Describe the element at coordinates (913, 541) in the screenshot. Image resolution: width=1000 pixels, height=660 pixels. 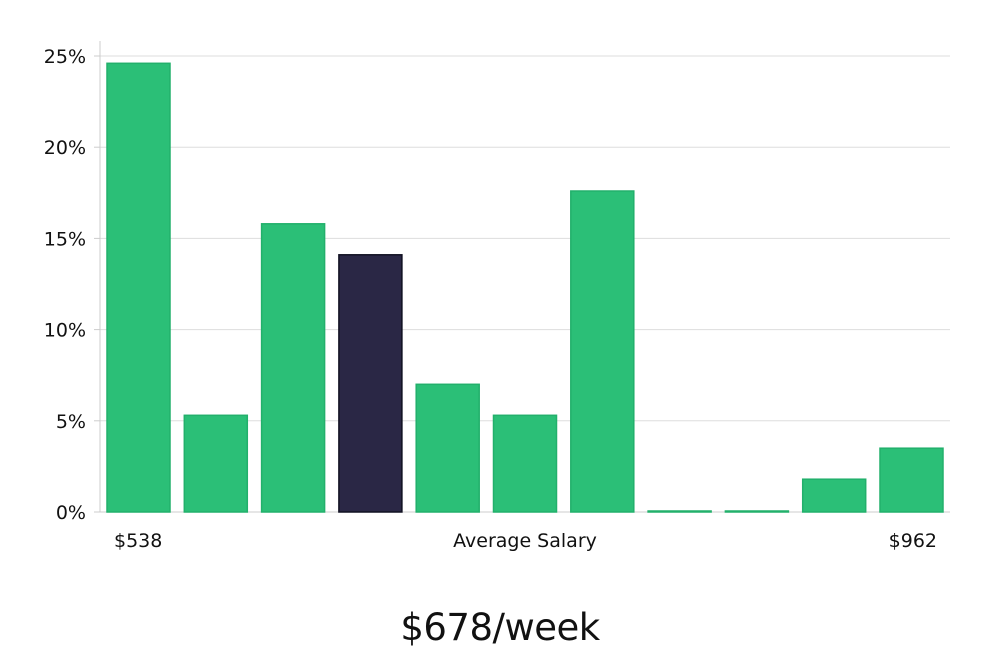
I see `x-max-label: $962` at that location.